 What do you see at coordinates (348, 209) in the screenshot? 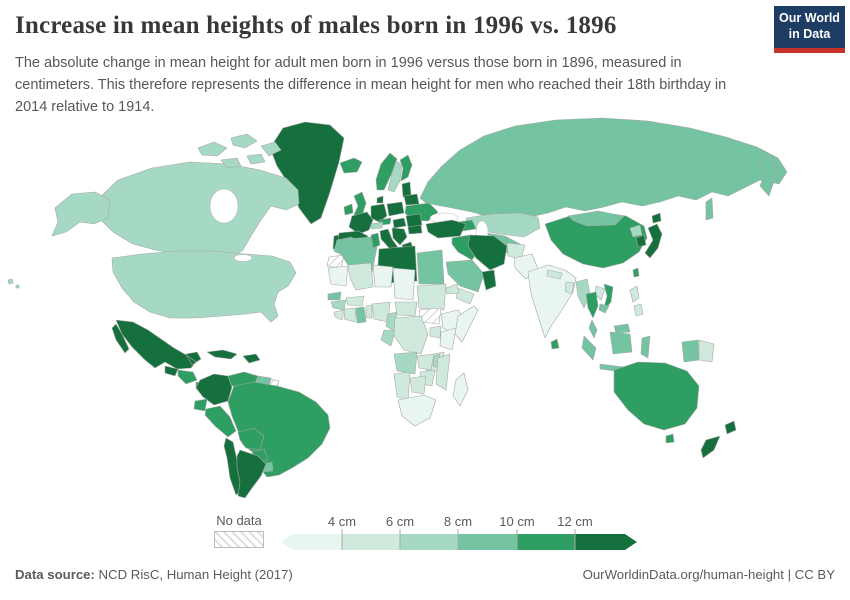
I see `country-ireland` at bounding box center [348, 209].